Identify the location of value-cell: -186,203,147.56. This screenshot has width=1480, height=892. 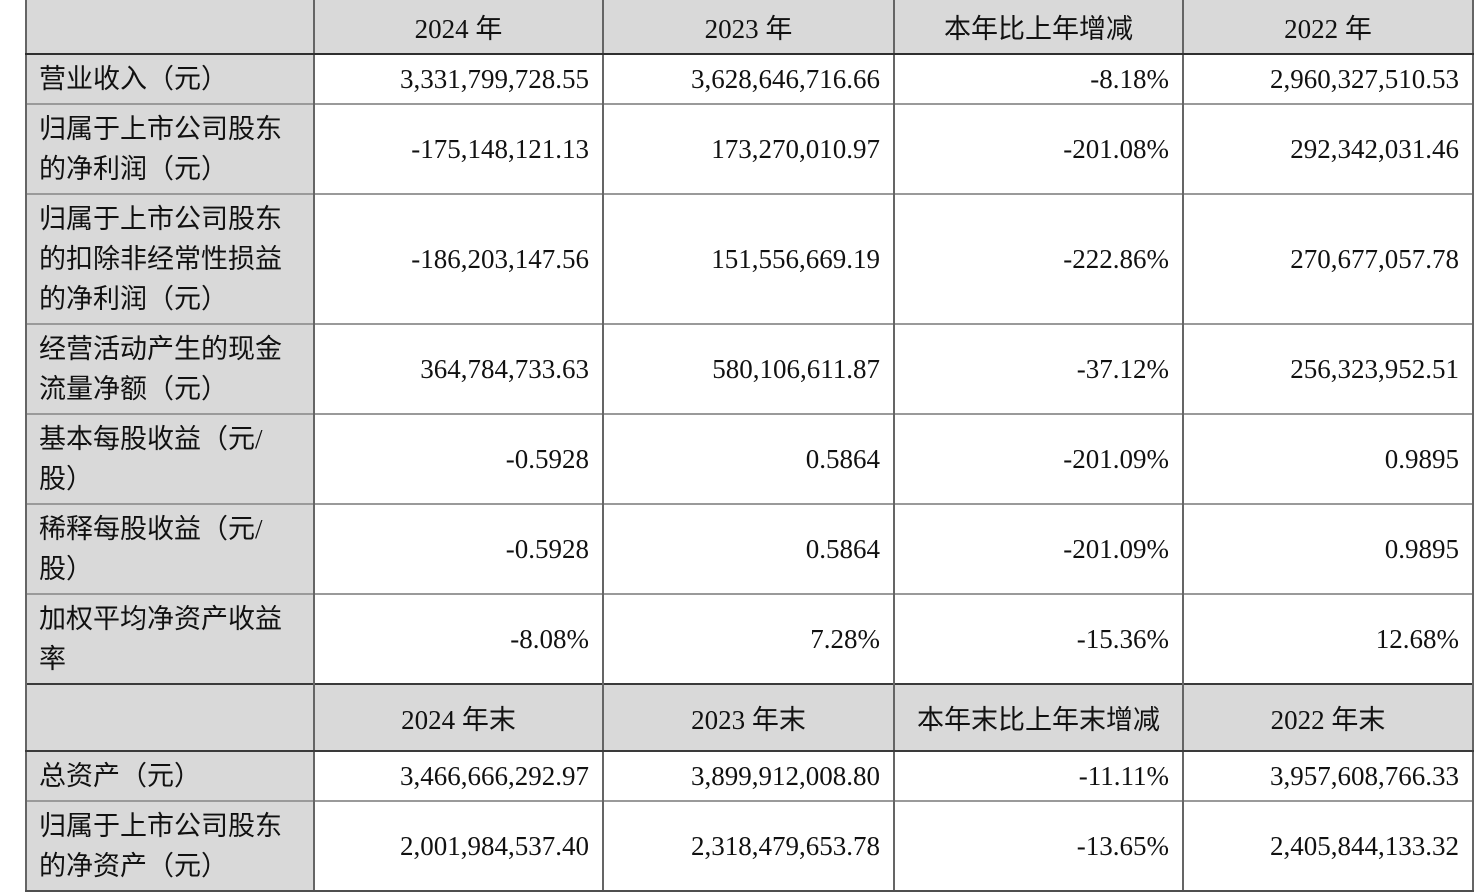
(458, 258).